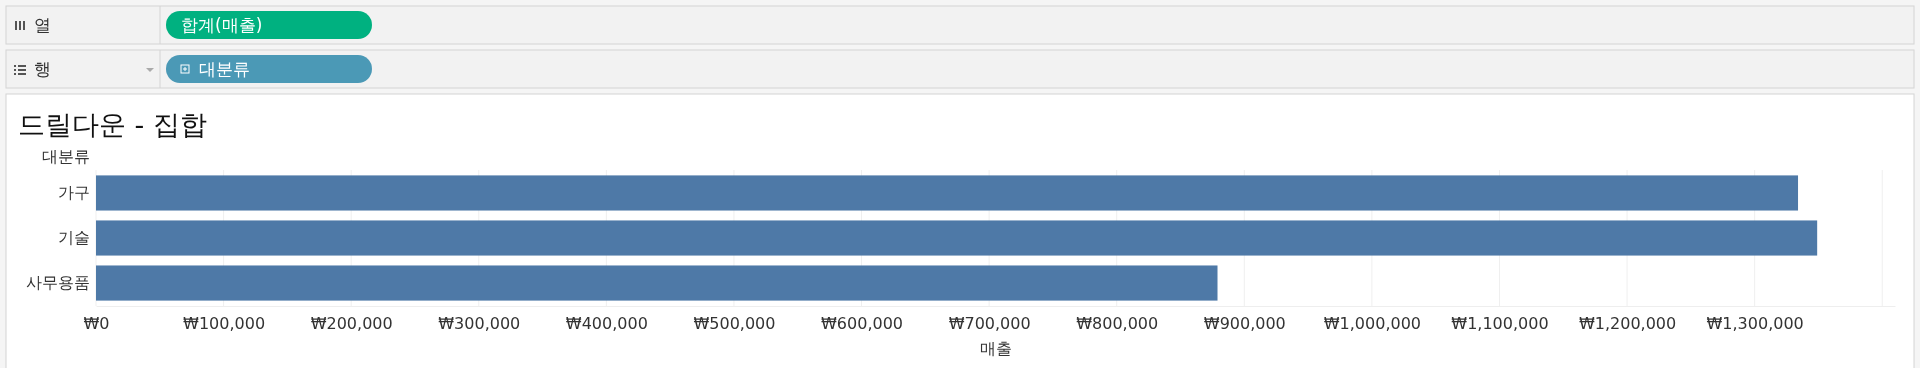  I want to click on y-tick-label: 기술, so click(74, 238).